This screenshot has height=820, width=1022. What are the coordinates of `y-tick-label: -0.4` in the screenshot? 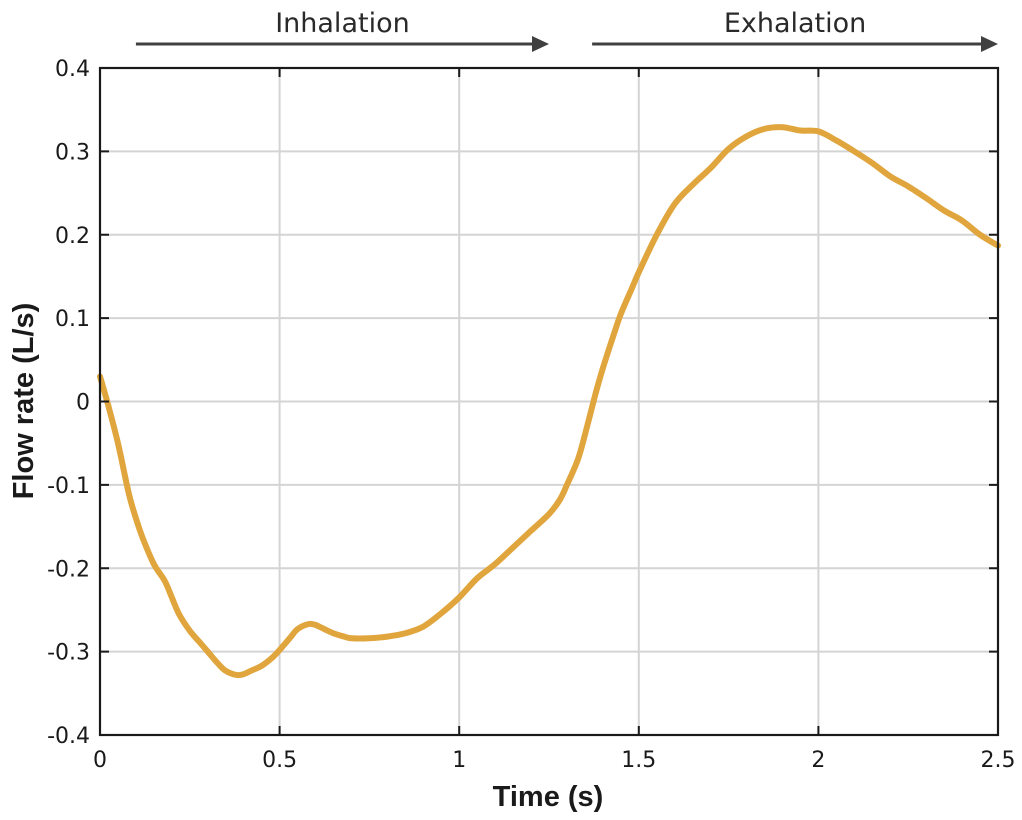 It's located at (68, 736).